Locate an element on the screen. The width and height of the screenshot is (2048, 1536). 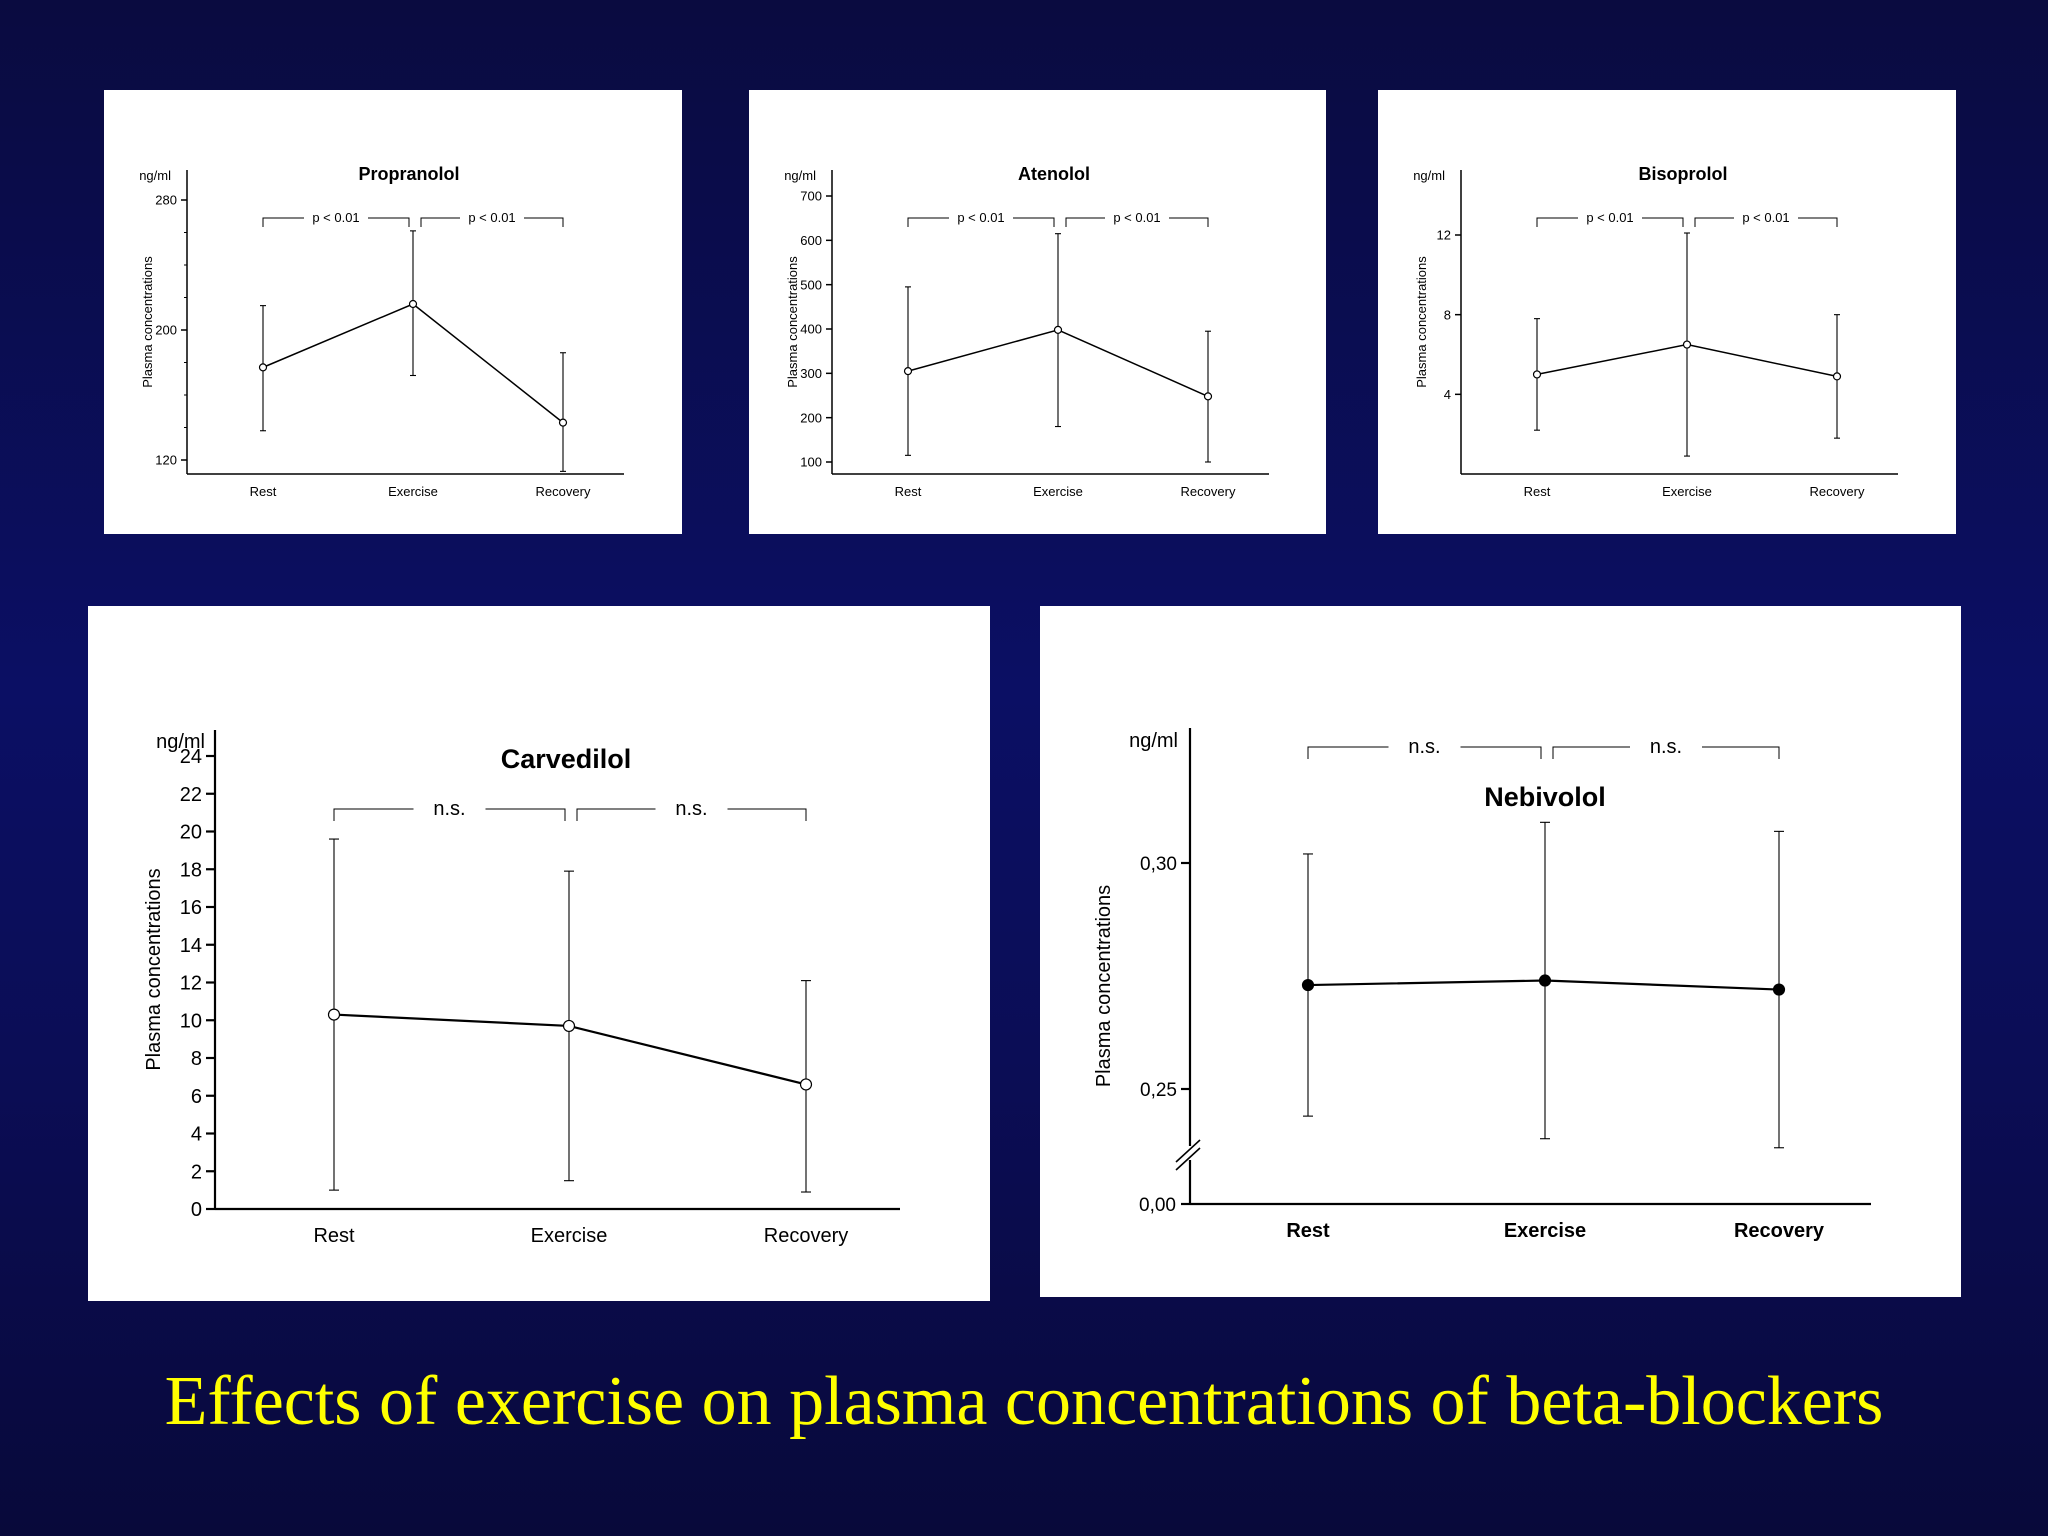
y-tick-label: 0,30 is located at coordinates (1158, 864).